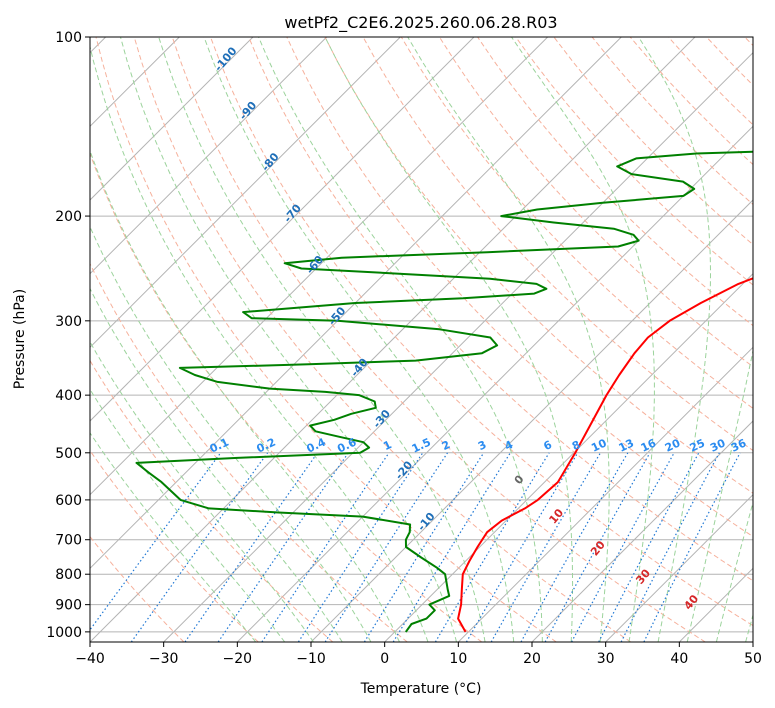 The image size is (775, 708). Describe the element at coordinates (90, 659) in the screenshot. I see `x-tick-label: −40` at that location.